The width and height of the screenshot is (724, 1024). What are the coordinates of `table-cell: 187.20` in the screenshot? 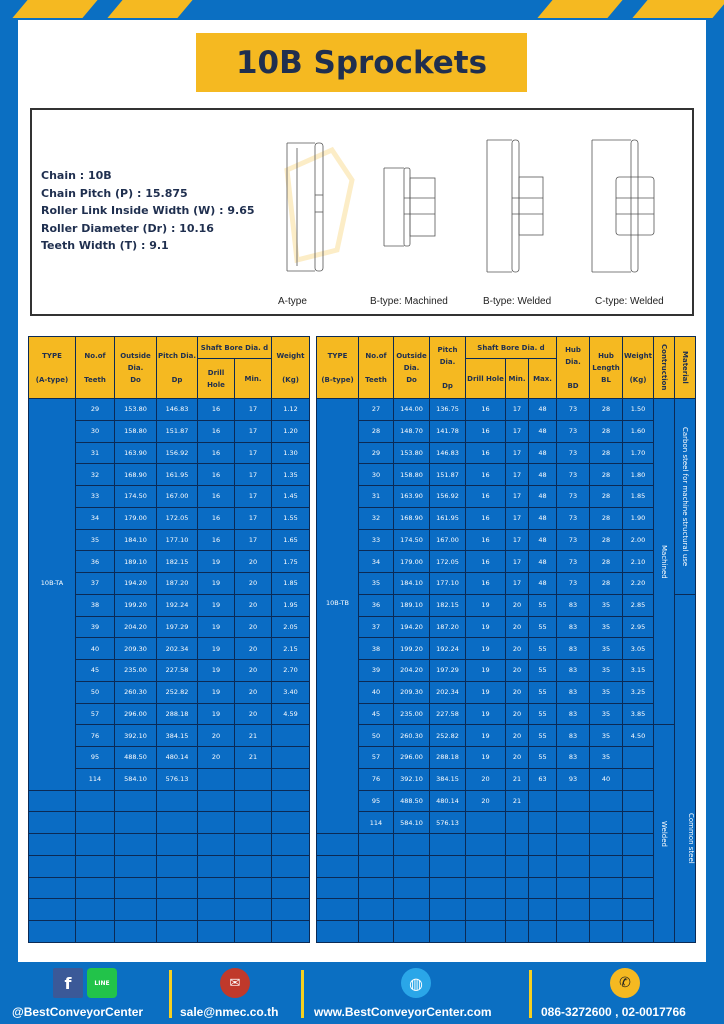 It's located at (177, 583).